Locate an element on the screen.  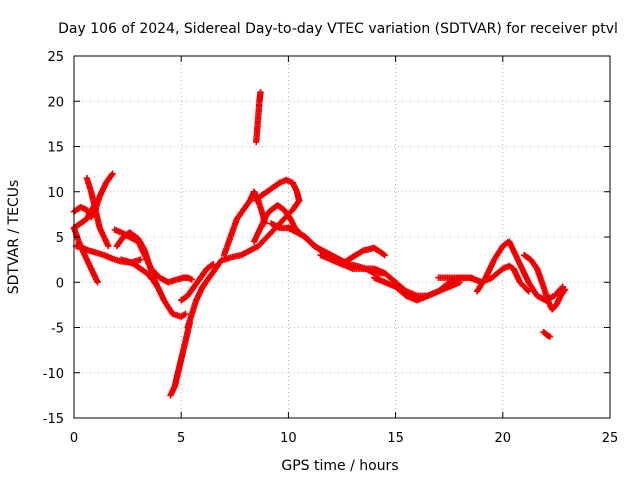
x-tick-label: 25 is located at coordinates (610, 438).